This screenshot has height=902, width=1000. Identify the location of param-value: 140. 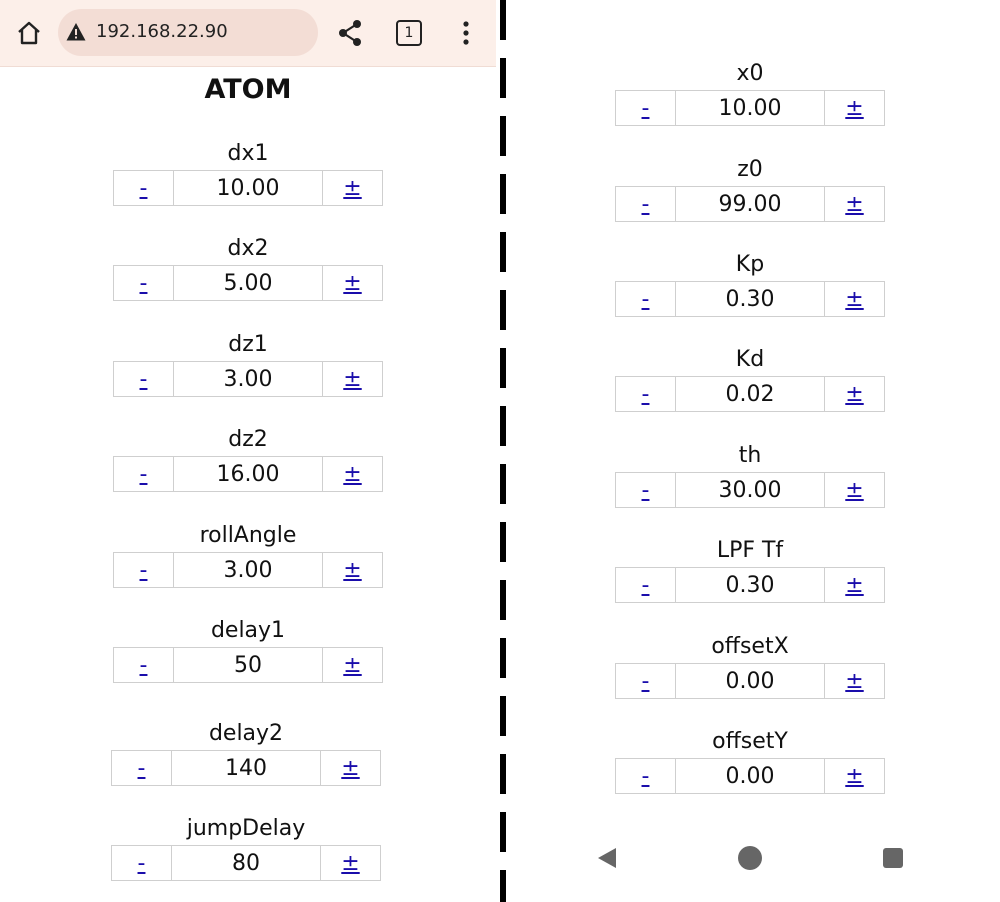
(246, 768).